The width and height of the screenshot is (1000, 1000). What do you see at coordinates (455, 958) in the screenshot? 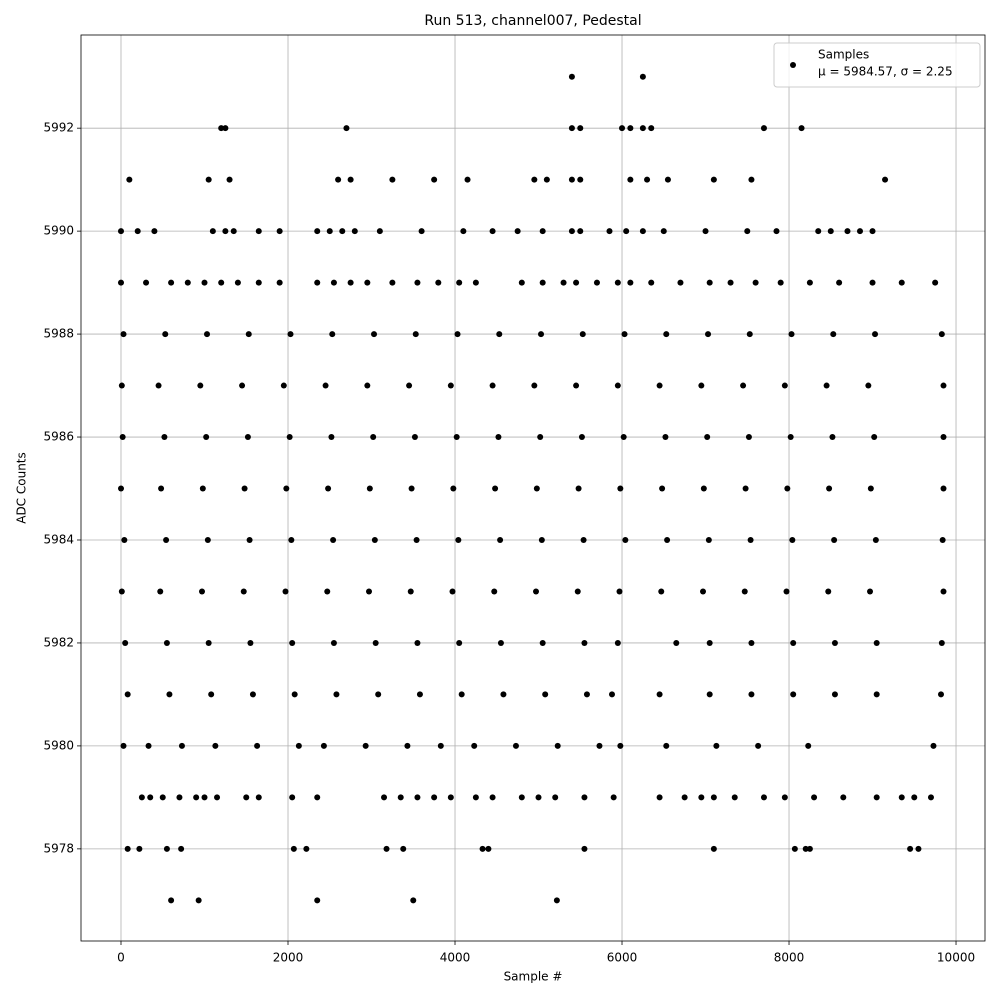
I see `x-tick-label: 4000` at bounding box center [455, 958].